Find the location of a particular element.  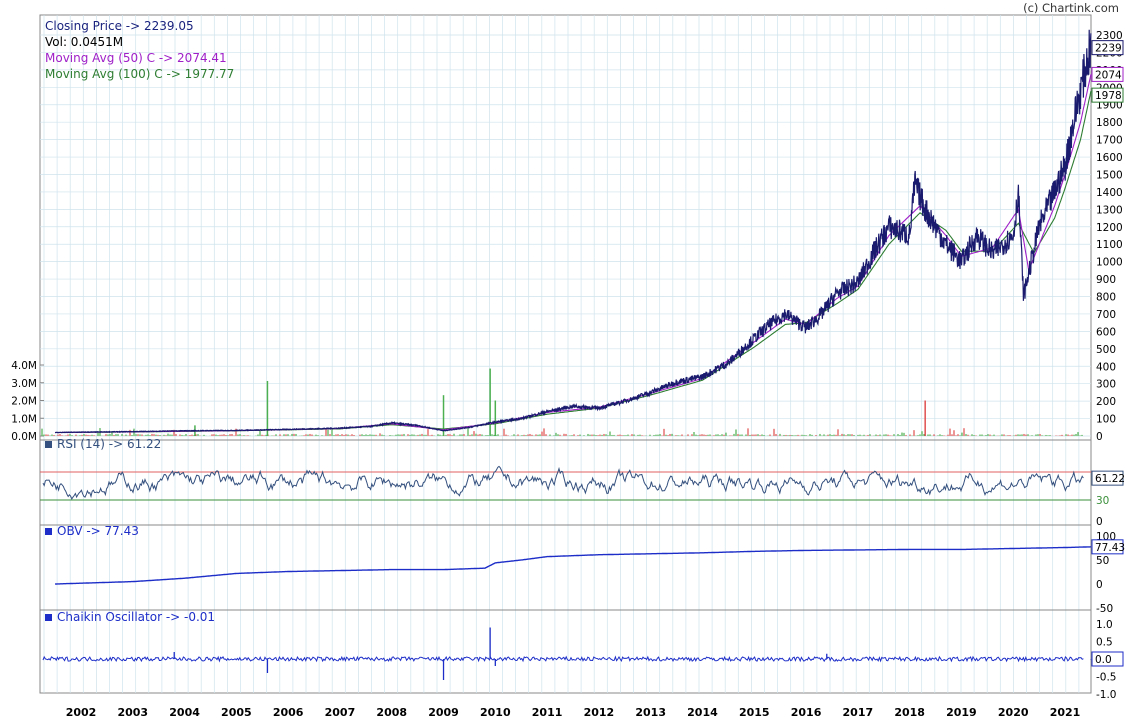

year-label: 2018 is located at coordinates (909, 712).